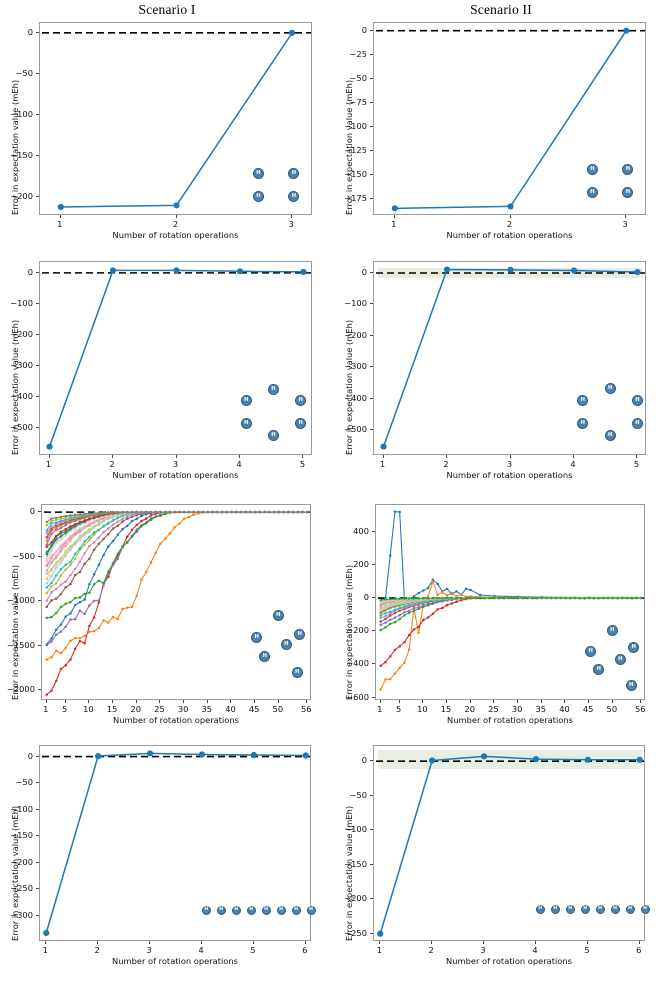  What do you see at coordinates (510, 845) in the screenshot?
I see `plot-lines-row4-scenarioII` at bounding box center [510, 845].